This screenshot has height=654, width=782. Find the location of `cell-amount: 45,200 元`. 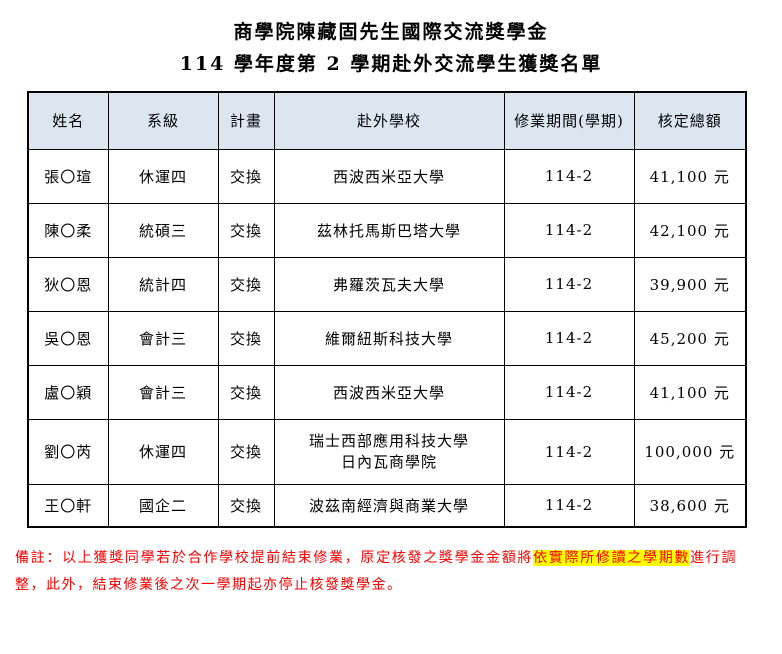

cell-amount: 45,200 元 is located at coordinates (690, 338).